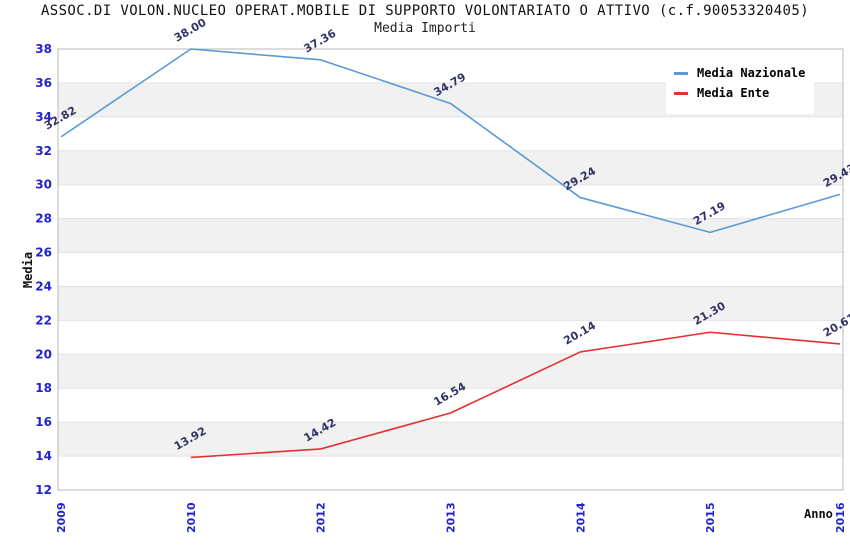 The image size is (850, 550). Describe the element at coordinates (425, 28) in the screenshot. I see `chart-subtitle: Media Importi` at that location.